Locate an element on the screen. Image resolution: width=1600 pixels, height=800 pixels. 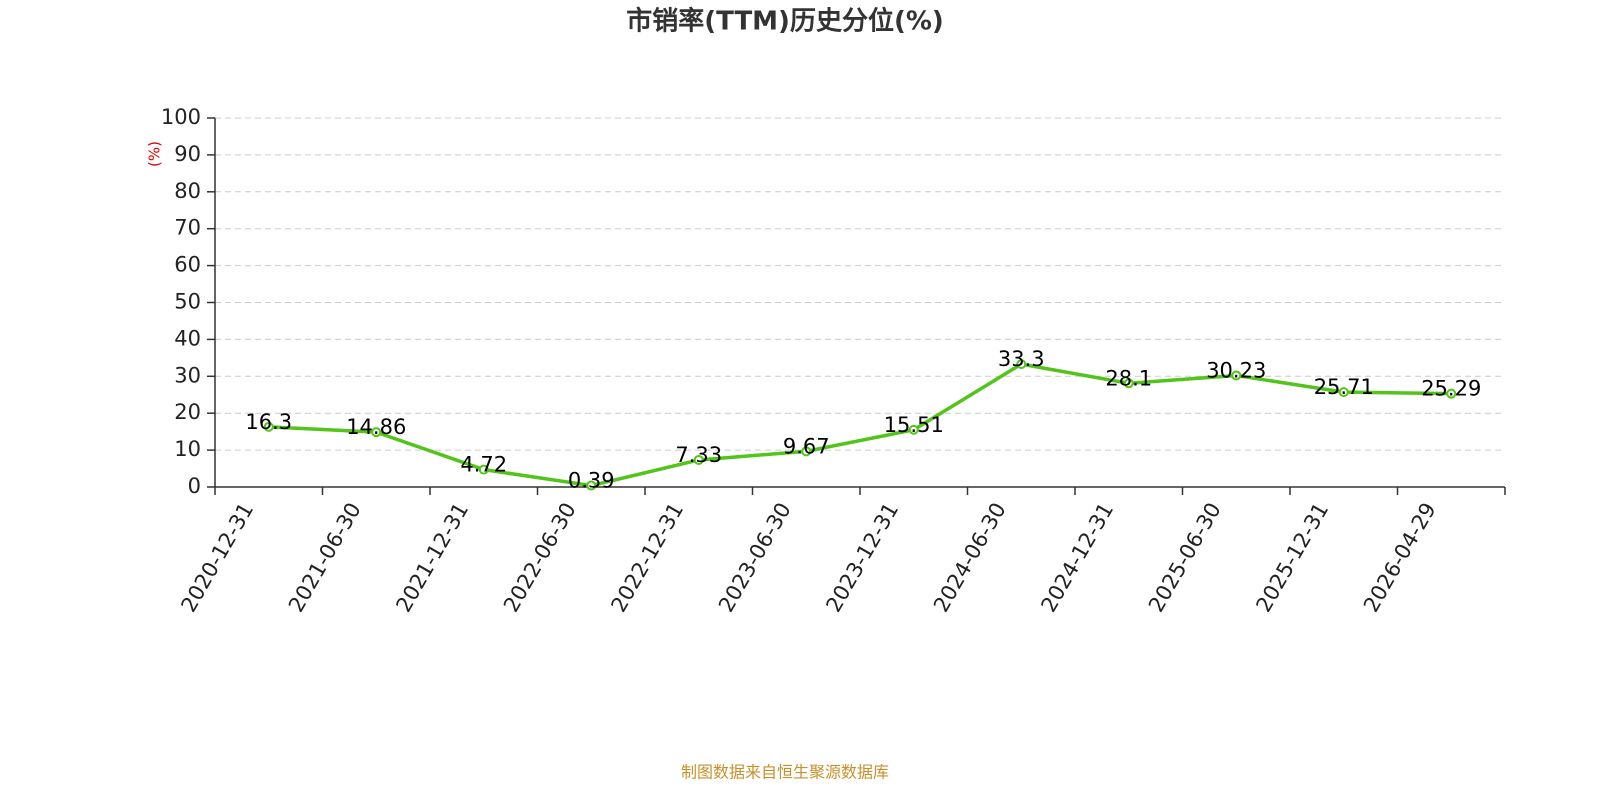
x-tick-label: 2026-04-29 is located at coordinates (1400, 558).